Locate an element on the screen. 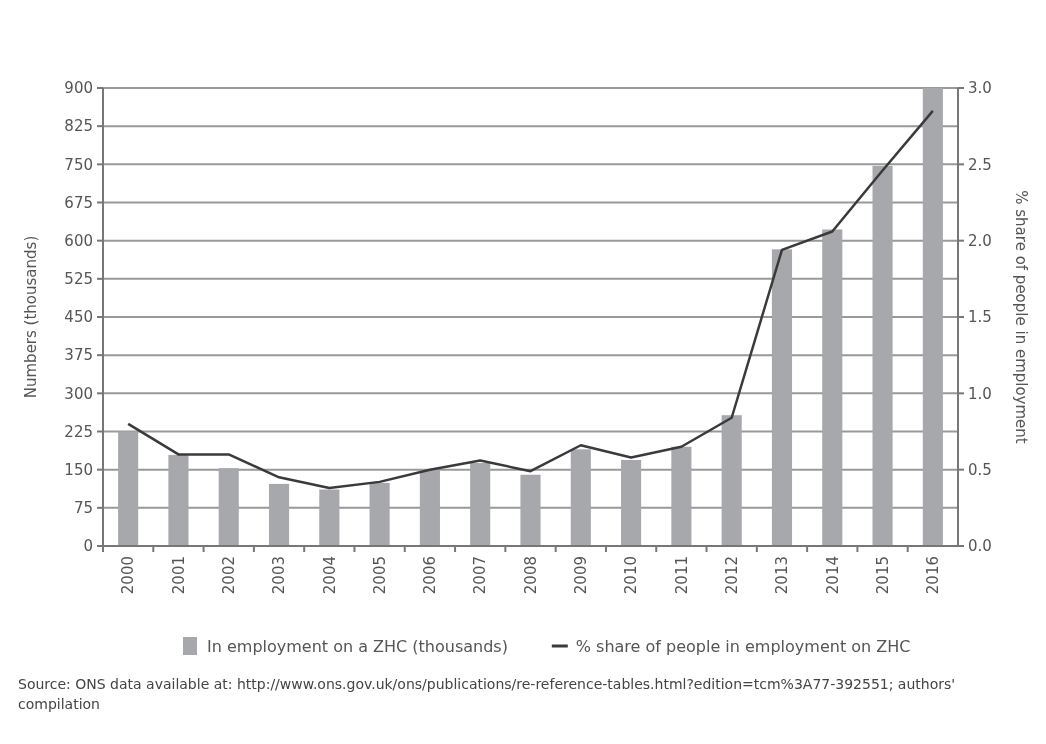 The image size is (1046, 744). x-tick-label: 2004 is located at coordinates (329, 575).